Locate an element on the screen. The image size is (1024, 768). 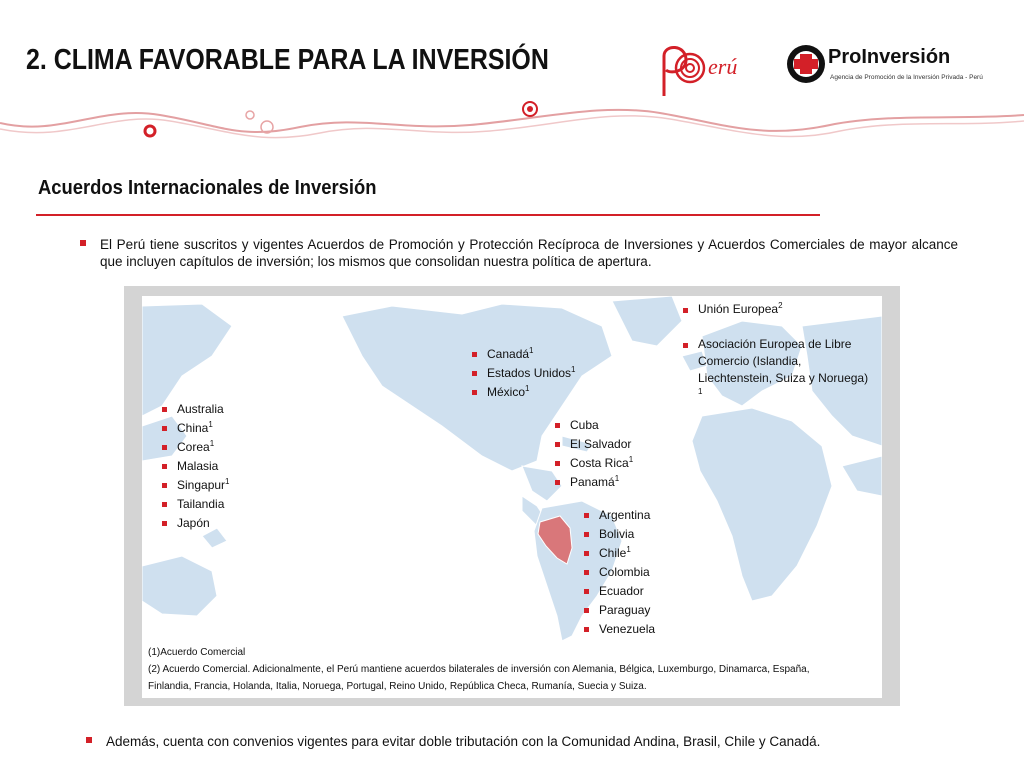
decorative-swoosh is located at coordinates (512, 120).